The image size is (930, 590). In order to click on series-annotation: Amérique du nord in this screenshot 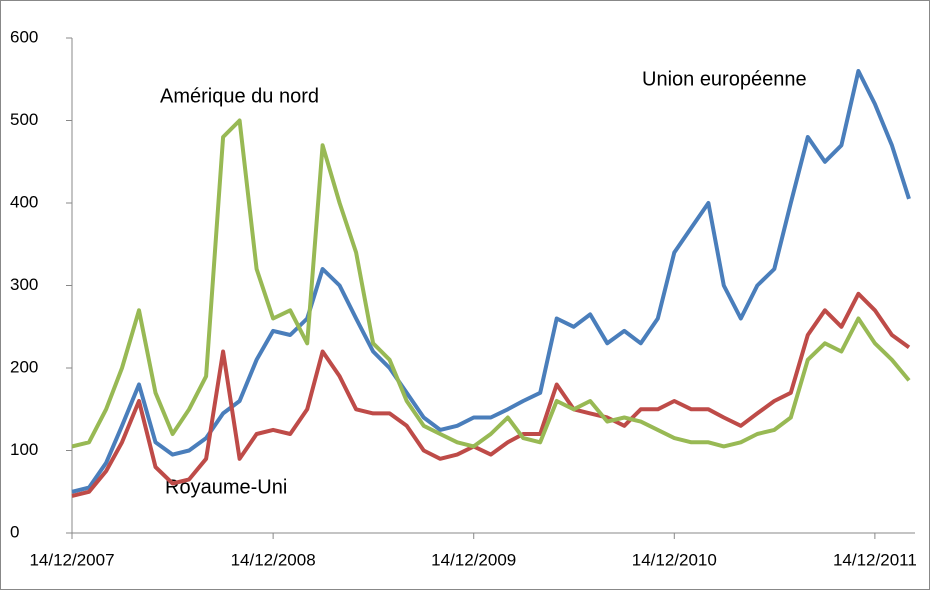, I will do `click(239, 96)`.